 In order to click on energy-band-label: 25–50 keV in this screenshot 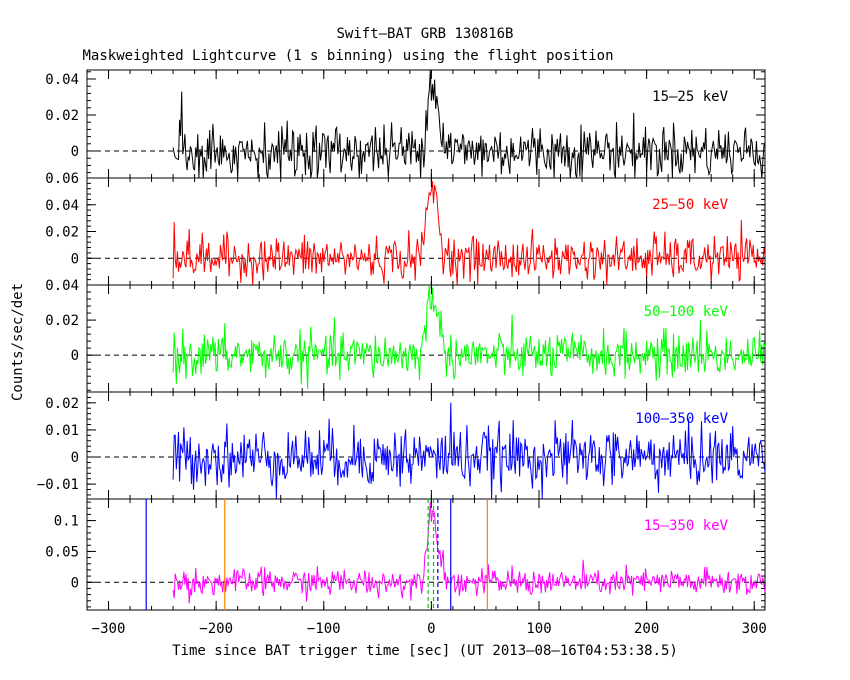, I will do `click(690, 205)`.